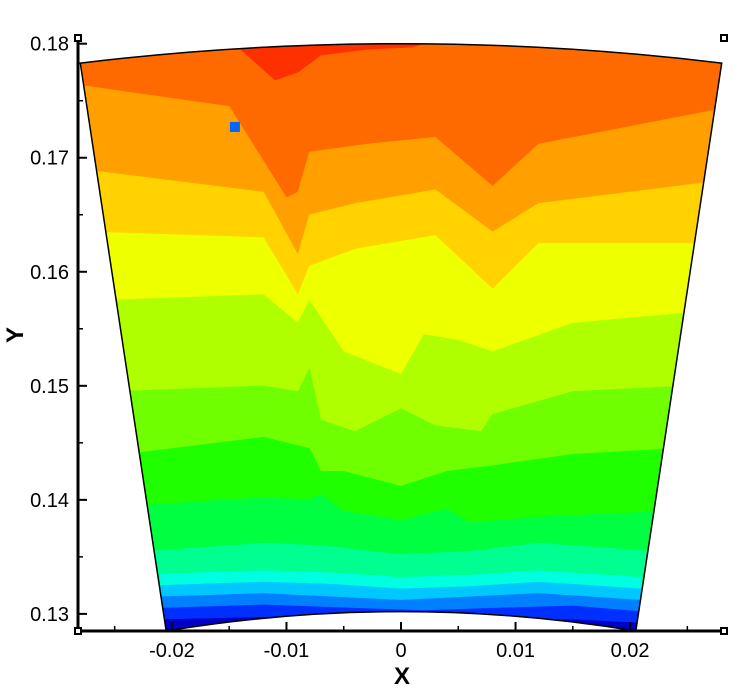 The image size is (753, 691). What do you see at coordinates (402, 676) in the screenshot?
I see `x-axis-label: X` at bounding box center [402, 676].